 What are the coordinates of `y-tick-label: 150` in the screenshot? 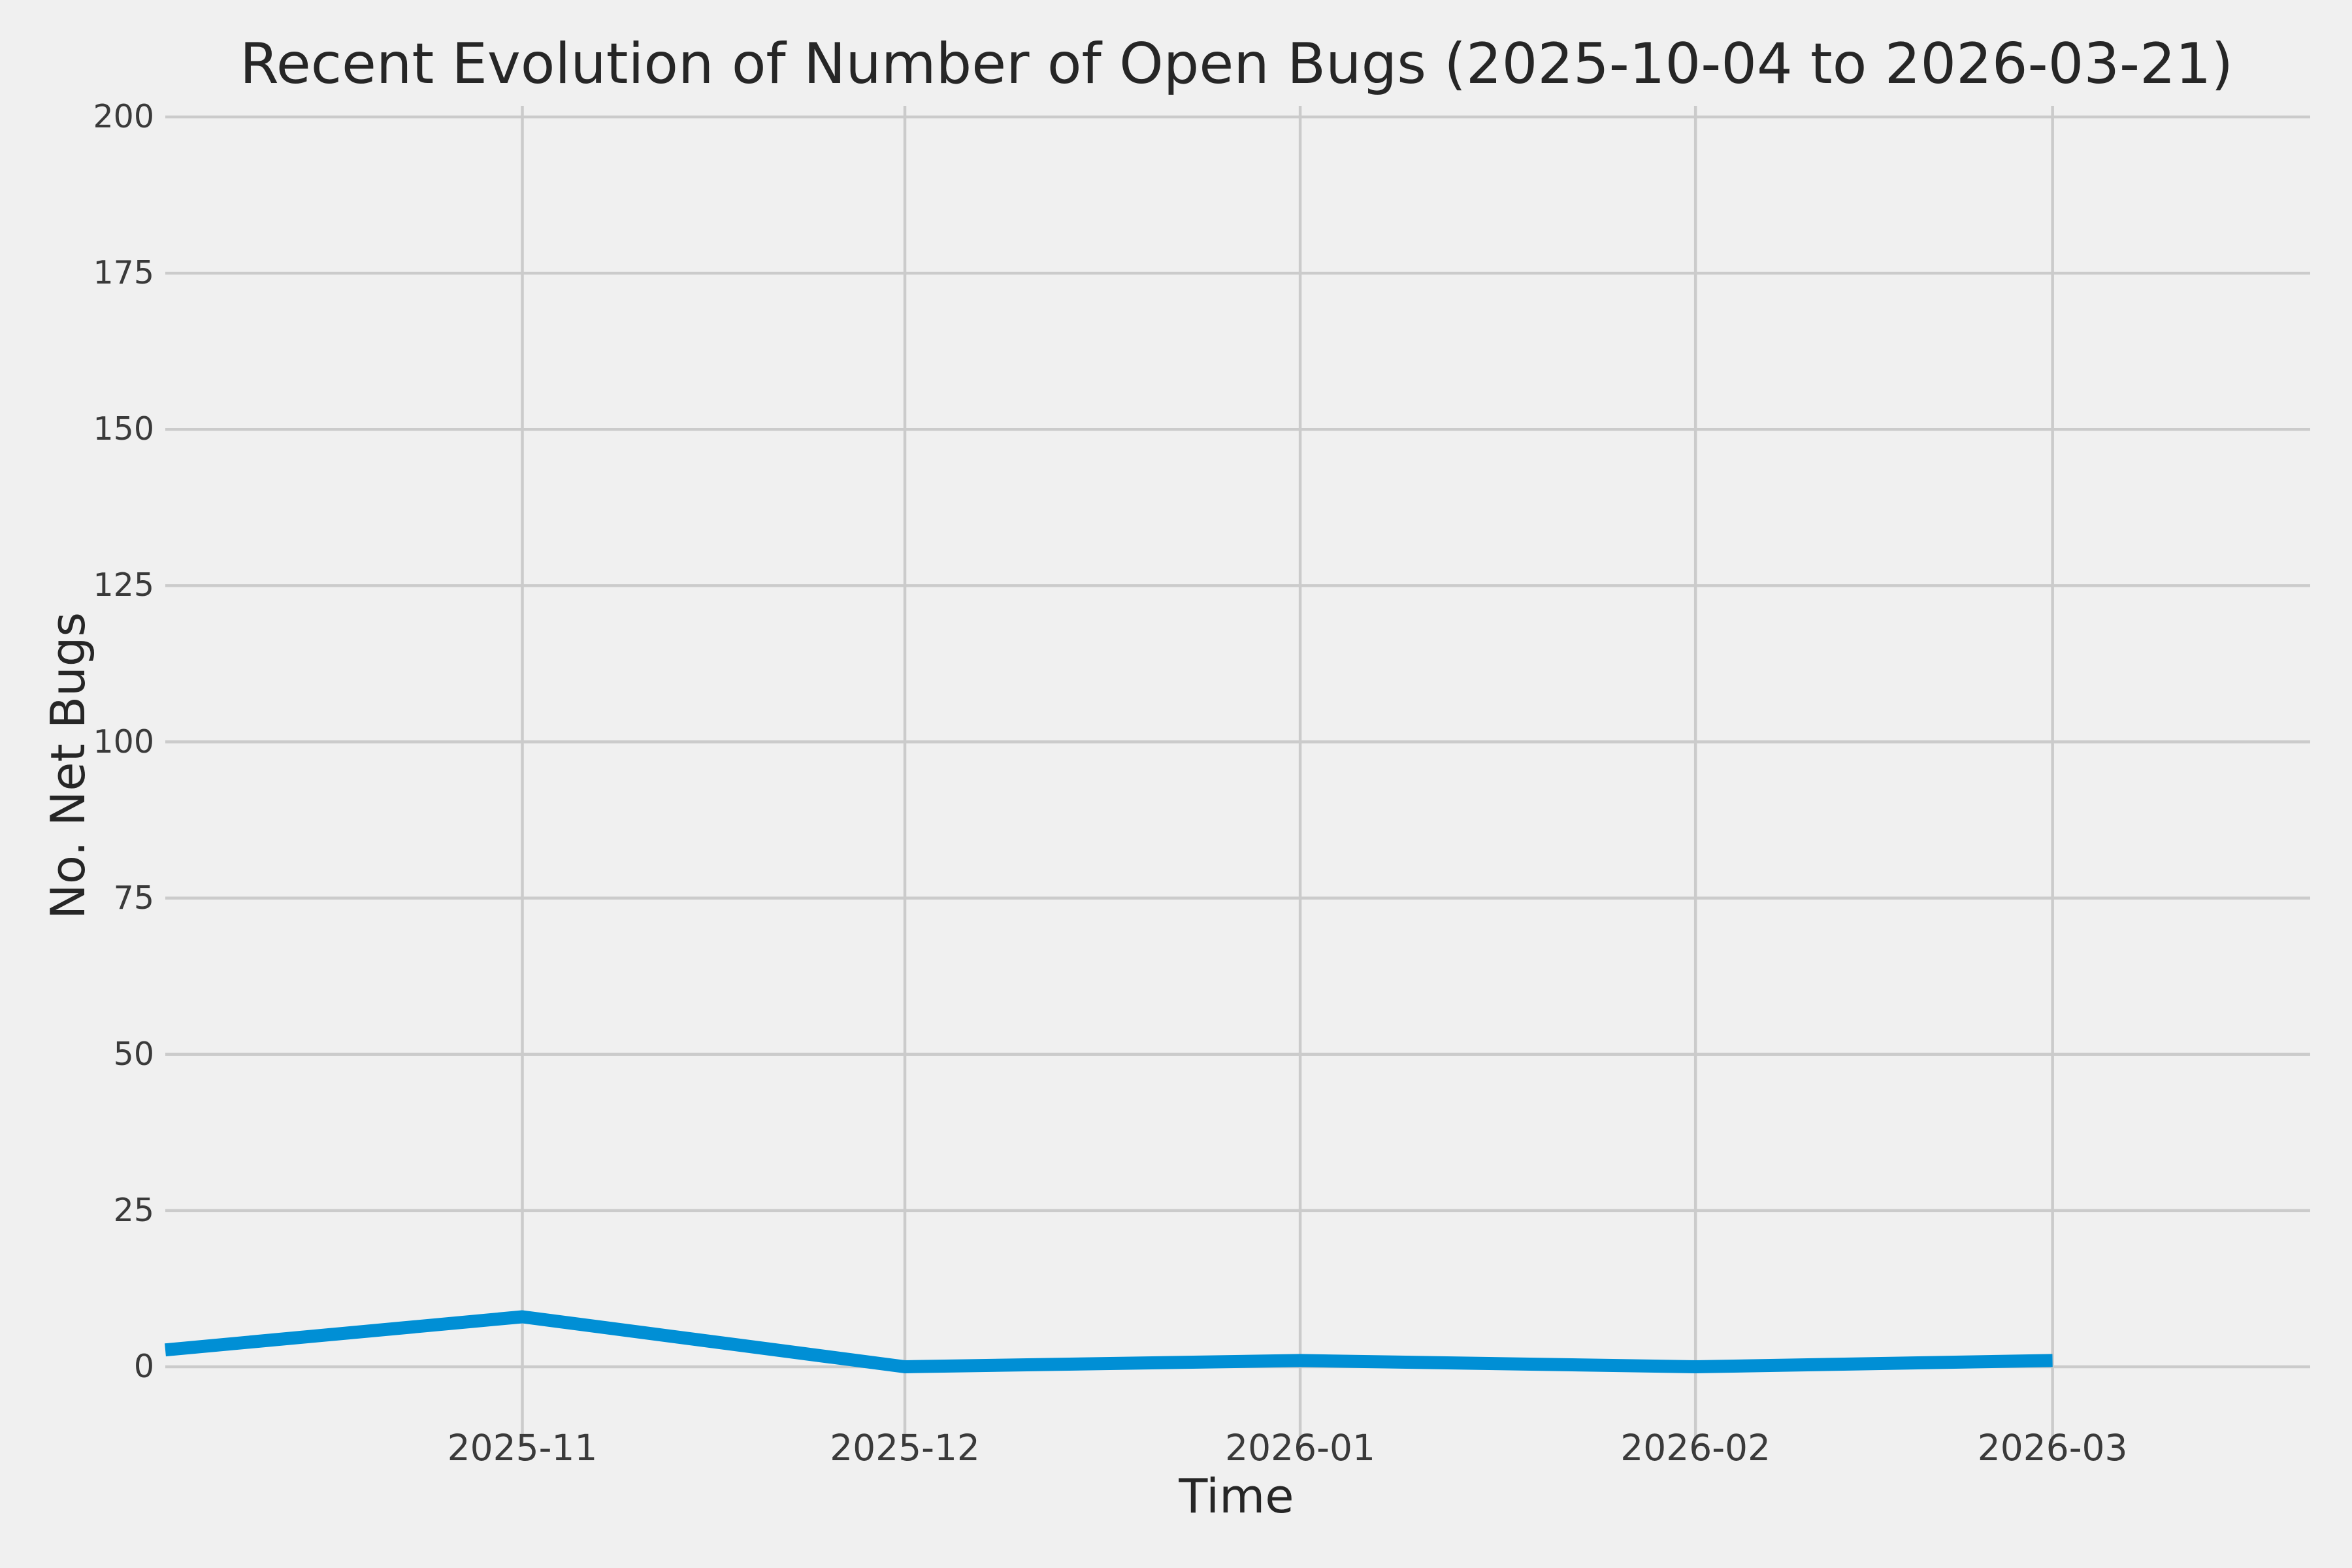 It's located at (123, 429).